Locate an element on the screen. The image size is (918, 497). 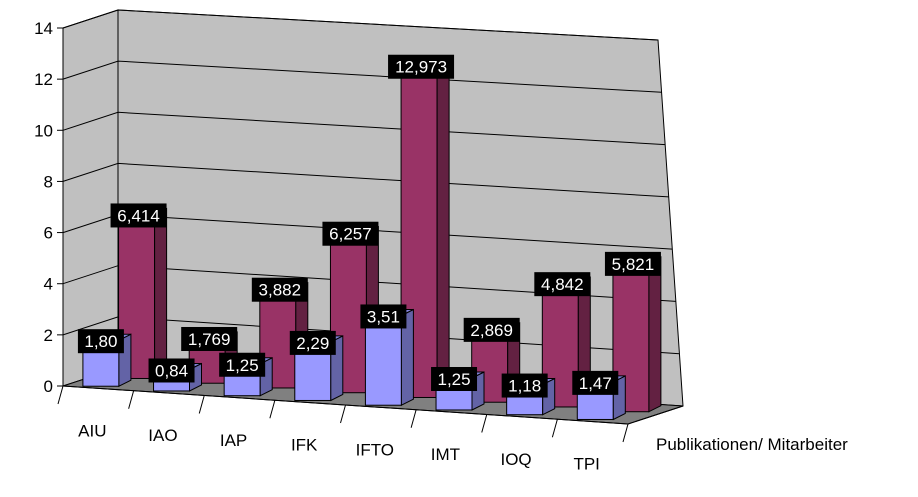
y-tick-label: 10 is located at coordinates (43, 130).